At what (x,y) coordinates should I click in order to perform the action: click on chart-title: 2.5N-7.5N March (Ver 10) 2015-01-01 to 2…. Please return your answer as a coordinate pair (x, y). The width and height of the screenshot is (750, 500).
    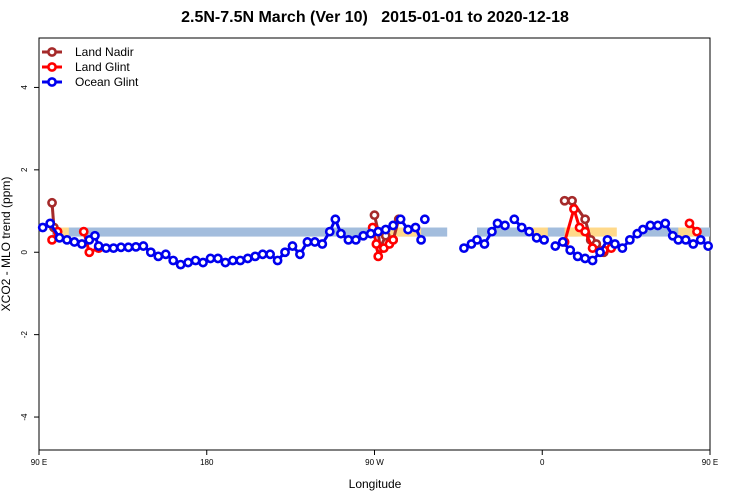
    Looking at the image, I should click on (375, 17).